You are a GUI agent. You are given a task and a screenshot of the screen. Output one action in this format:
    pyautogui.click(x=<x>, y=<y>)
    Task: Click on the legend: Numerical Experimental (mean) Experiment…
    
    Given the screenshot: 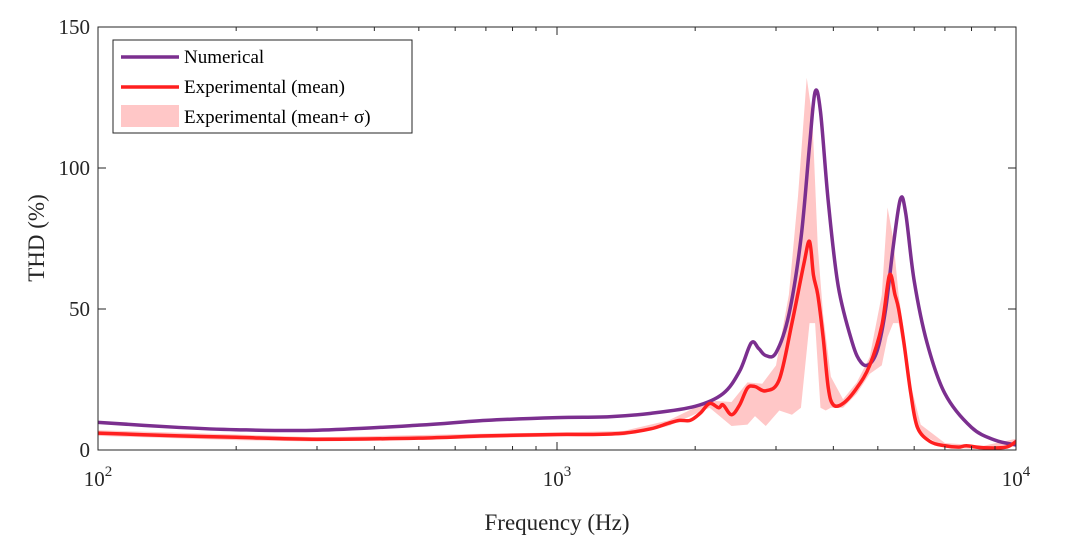 What is the action you would take?
    pyautogui.click(x=262, y=86)
    